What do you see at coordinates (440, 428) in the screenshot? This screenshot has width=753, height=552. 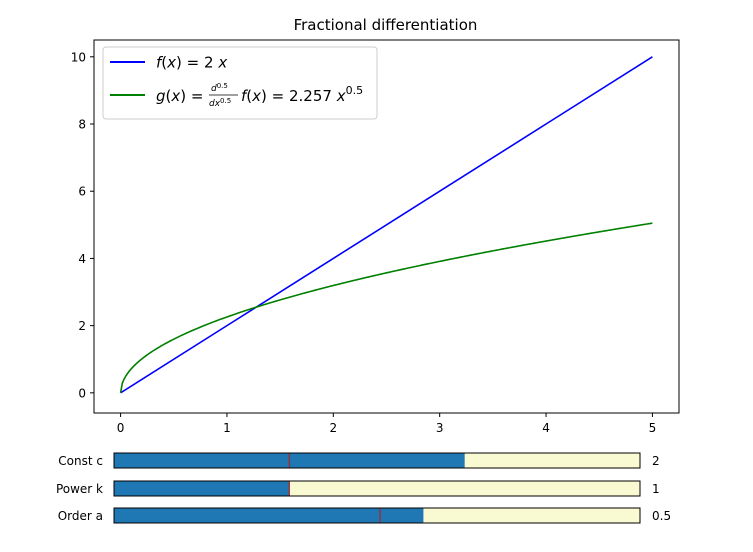 I see `x-tick-label: 3` at bounding box center [440, 428].